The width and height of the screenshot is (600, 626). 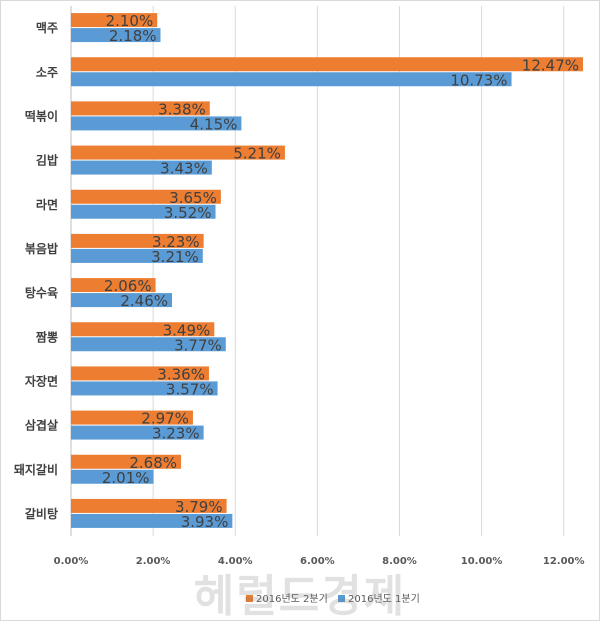 I want to click on x-tick-label: 2.00%, so click(x=153, y=561).